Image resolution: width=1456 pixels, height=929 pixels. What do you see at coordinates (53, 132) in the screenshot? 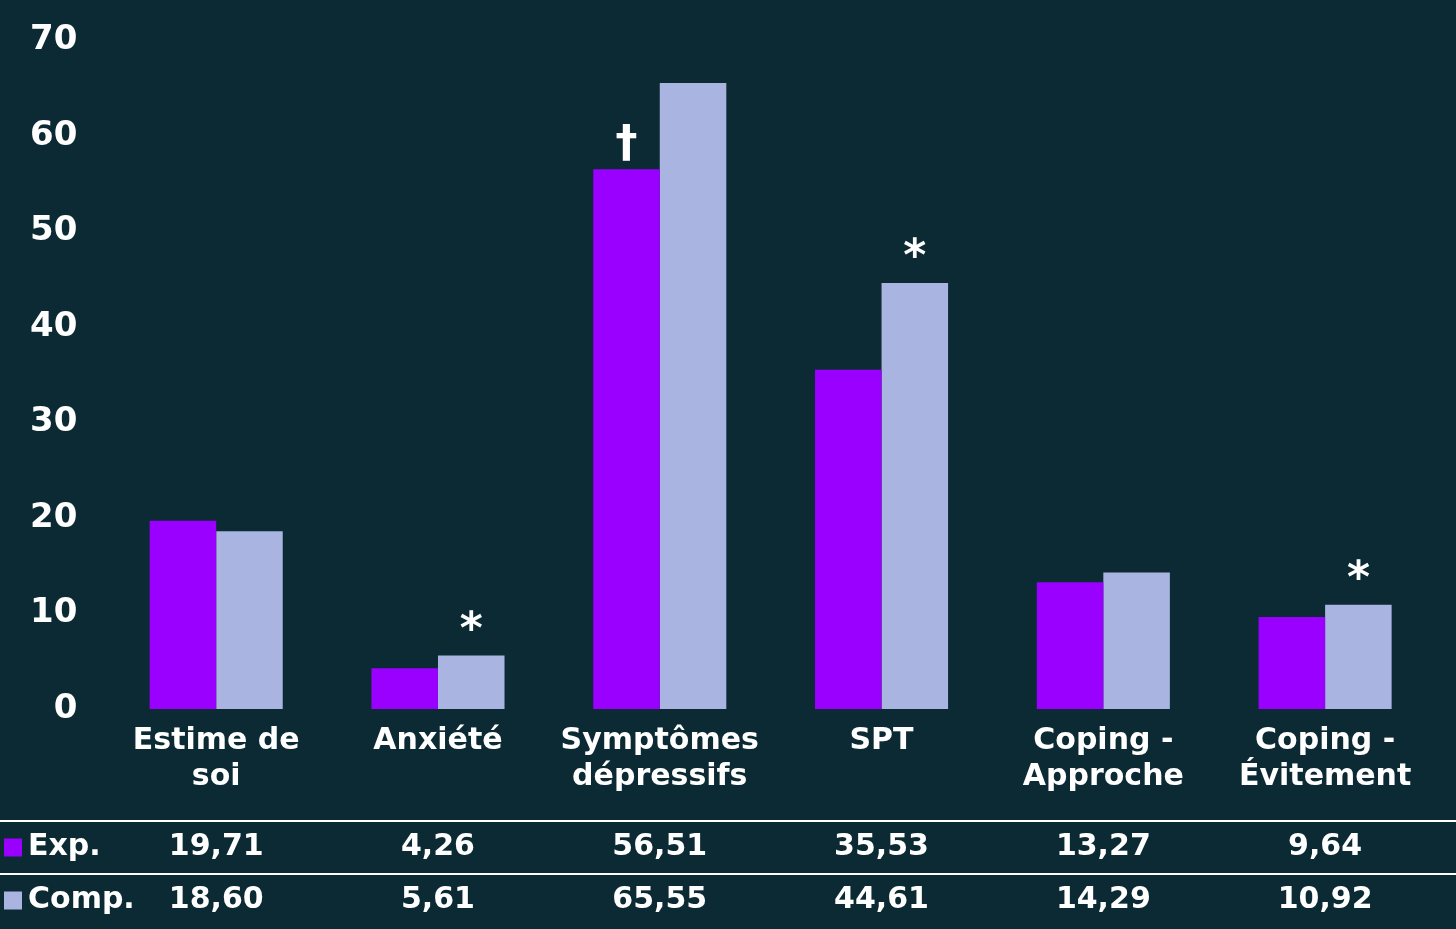
I see `y-tick-label: 60` at bounding box center [53, 132].